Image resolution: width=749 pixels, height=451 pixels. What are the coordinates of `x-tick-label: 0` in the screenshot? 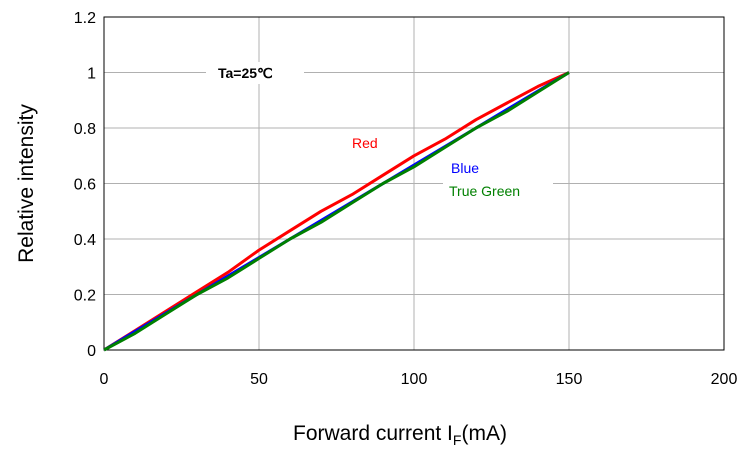 It's located at (104, 379).